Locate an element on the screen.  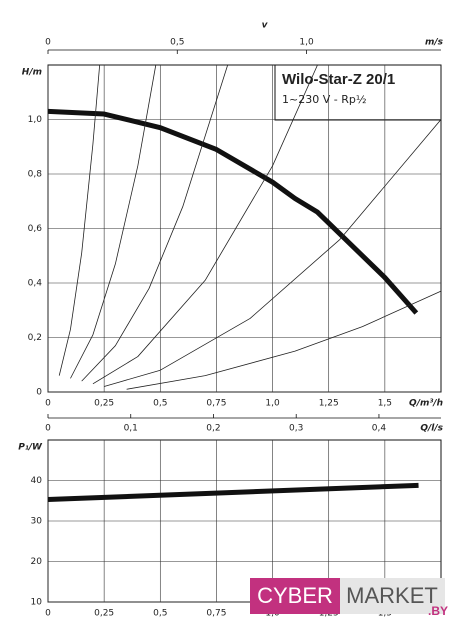
y-axis-label: P₁/W is located at coordinates (30, 448).